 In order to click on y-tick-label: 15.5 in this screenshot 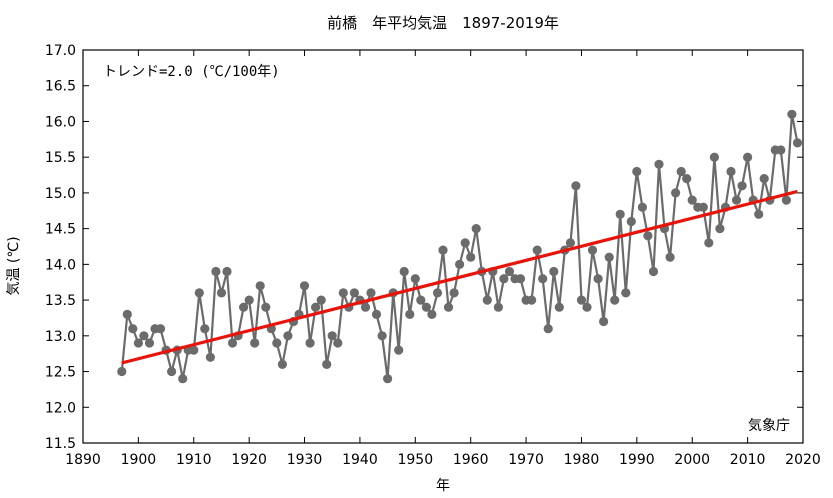, I will do `click(60, 158)`.